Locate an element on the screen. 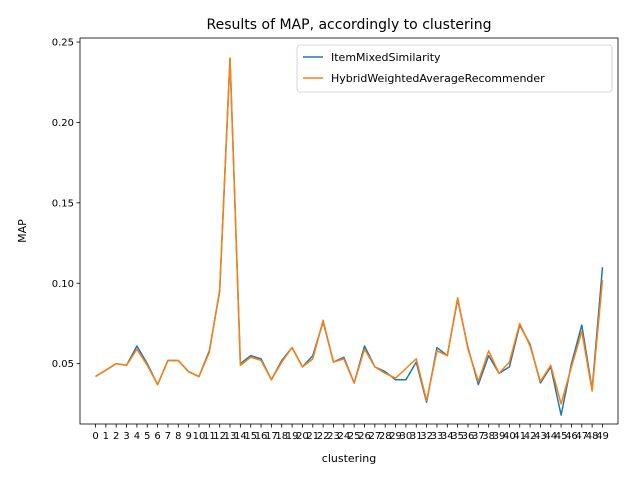 Image resolution: width=640 pixels, height=480 pixels. y-tick-label: 0.20 is located at coordinates (63, 123).